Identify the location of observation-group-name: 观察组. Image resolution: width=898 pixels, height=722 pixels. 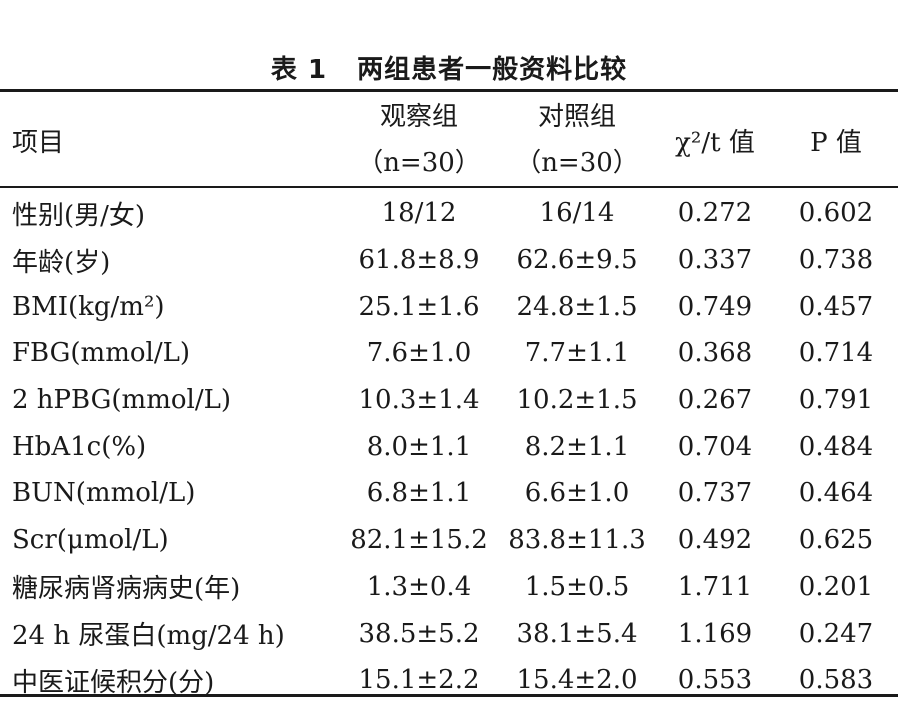
(418, 117).